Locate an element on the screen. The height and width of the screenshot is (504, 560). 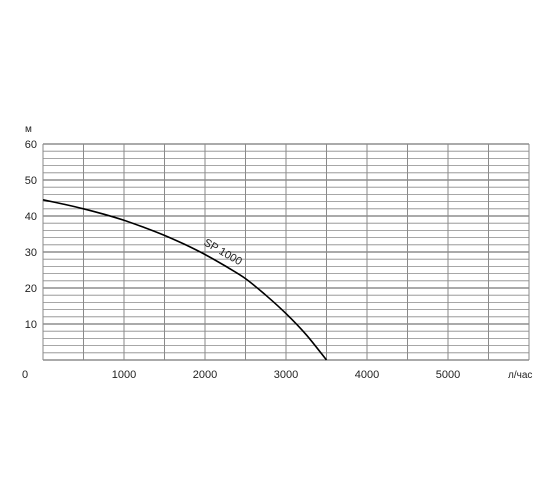
x-tick-label: 0 is located at coordinates (25, 375).